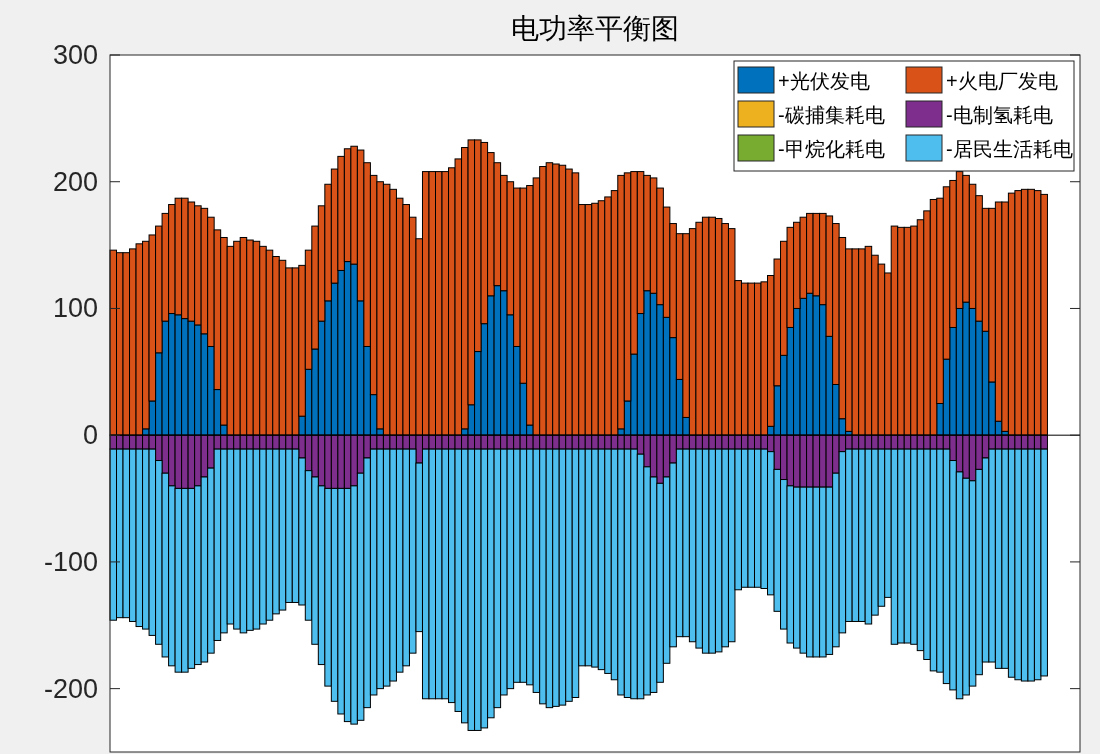  Describe the element at coordinates (70, 561) in the screenshot. I see `y-tick-label: -100` at that location.